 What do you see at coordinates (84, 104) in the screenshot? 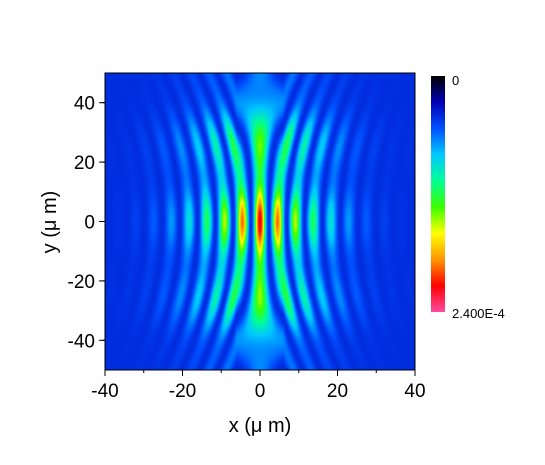
I see `y-tick-label: 40` at bounding box center [84, 104].